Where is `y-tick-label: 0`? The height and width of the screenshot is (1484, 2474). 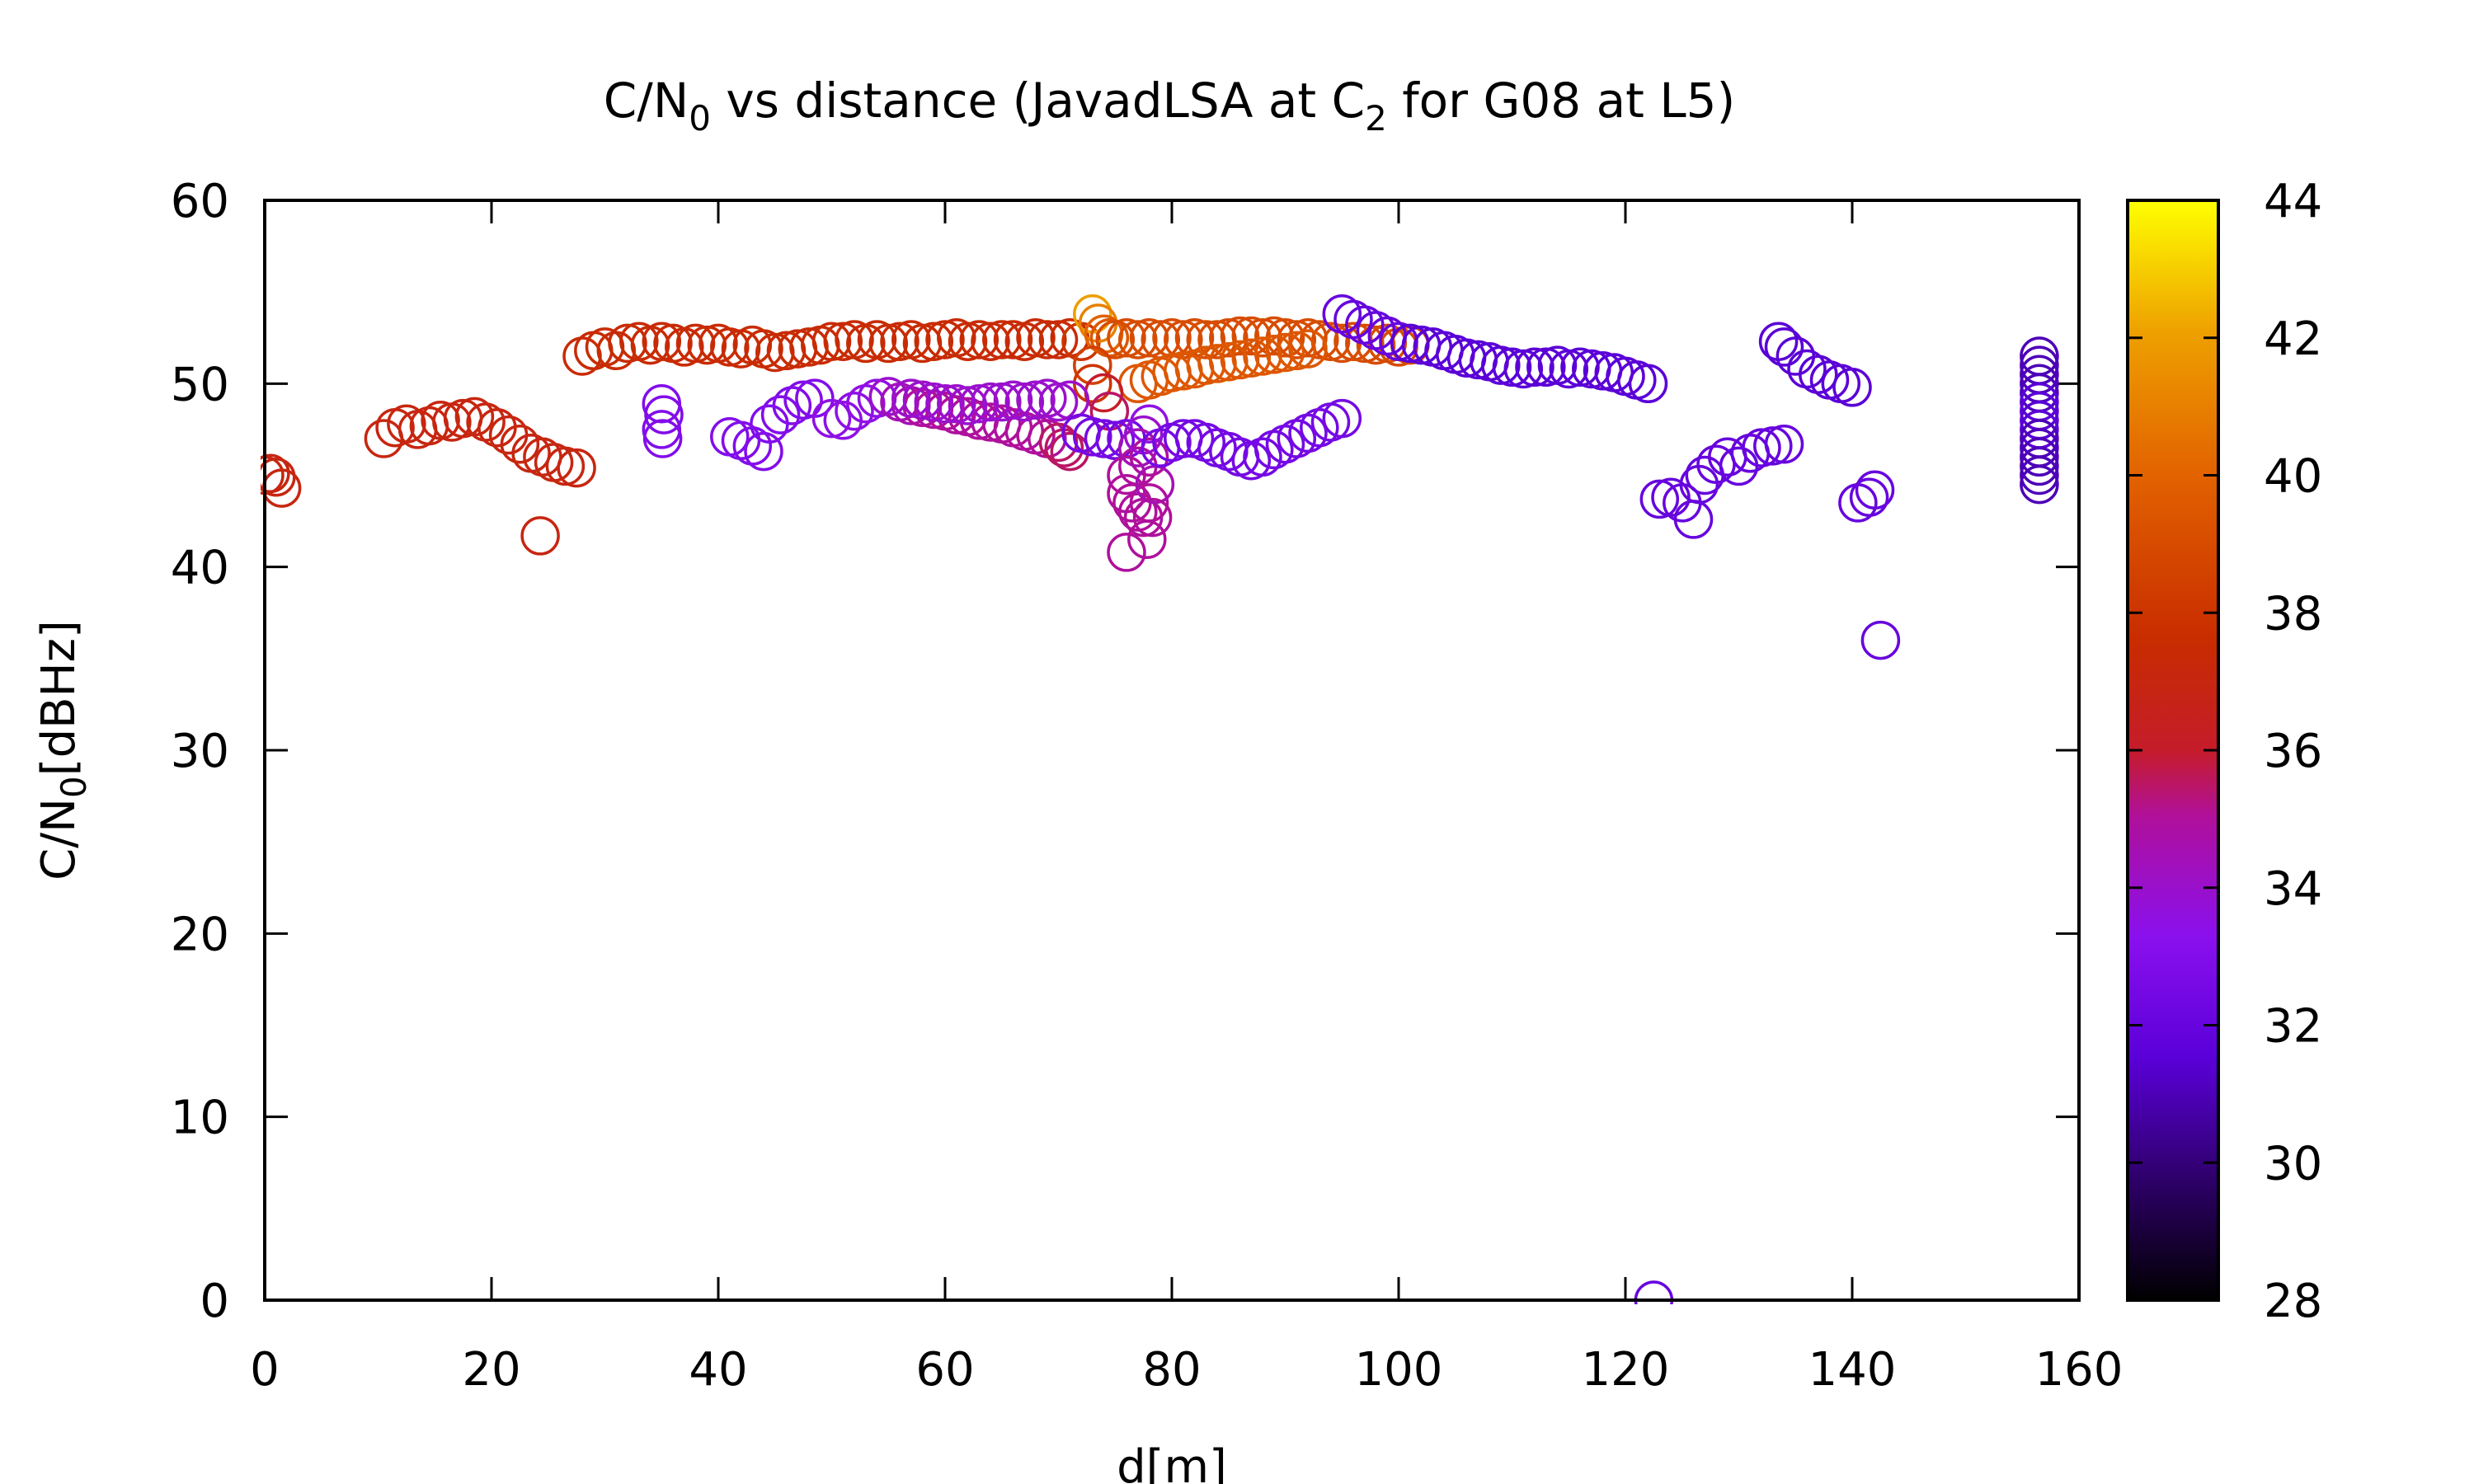 y-tick-label: 0 is located at coordinates (214, 1301).